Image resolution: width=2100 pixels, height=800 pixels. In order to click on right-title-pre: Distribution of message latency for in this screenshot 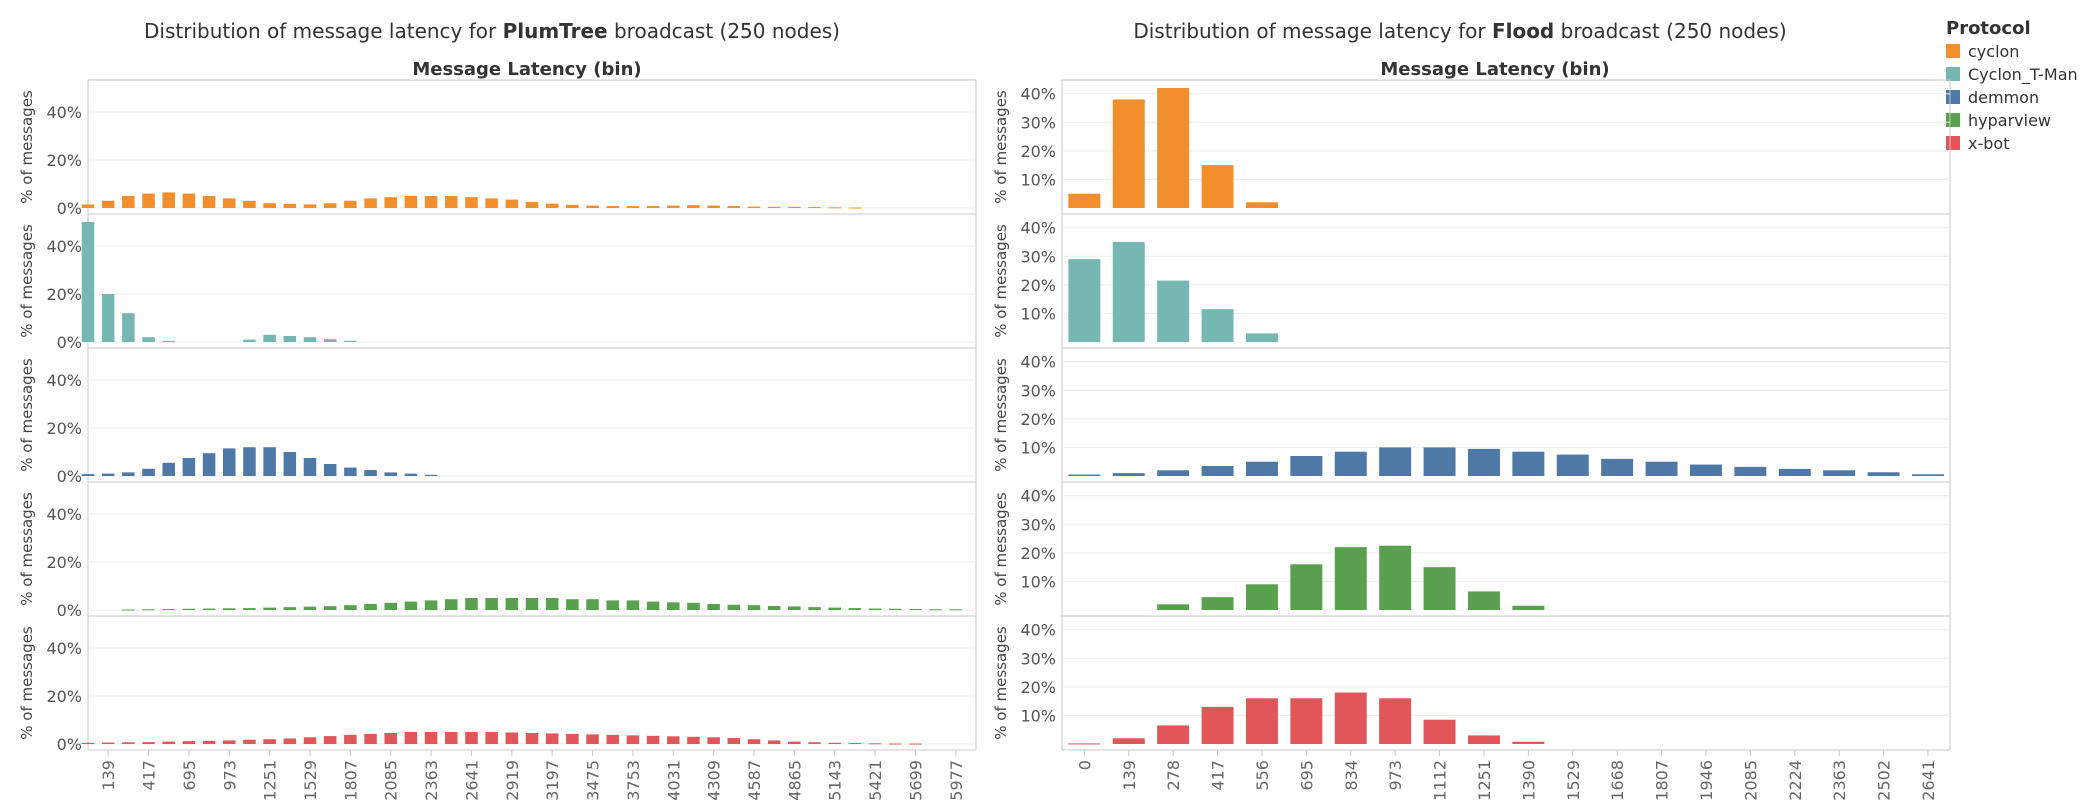, I will do `click(1312, 31)`.